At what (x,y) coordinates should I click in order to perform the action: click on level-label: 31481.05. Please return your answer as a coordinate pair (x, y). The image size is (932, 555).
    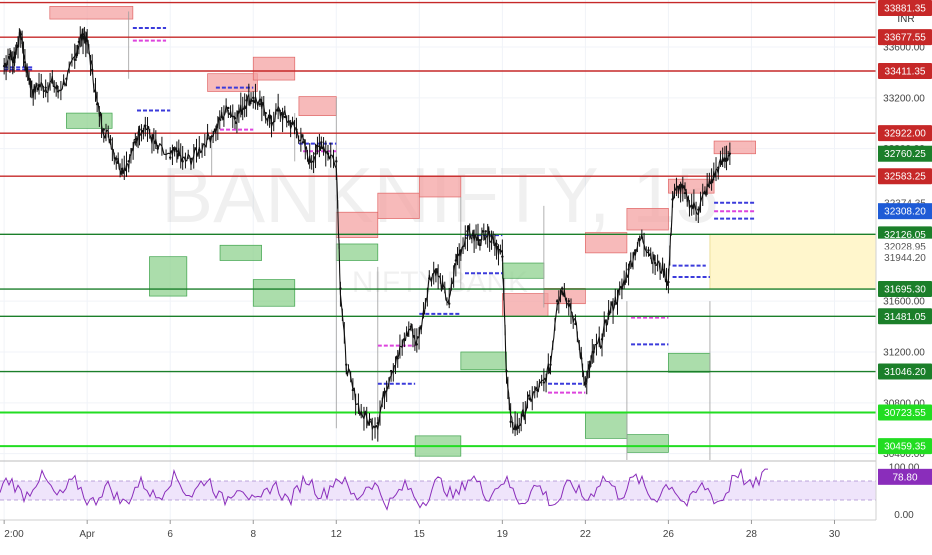
    Looking at the image, I should click on (905, 317).